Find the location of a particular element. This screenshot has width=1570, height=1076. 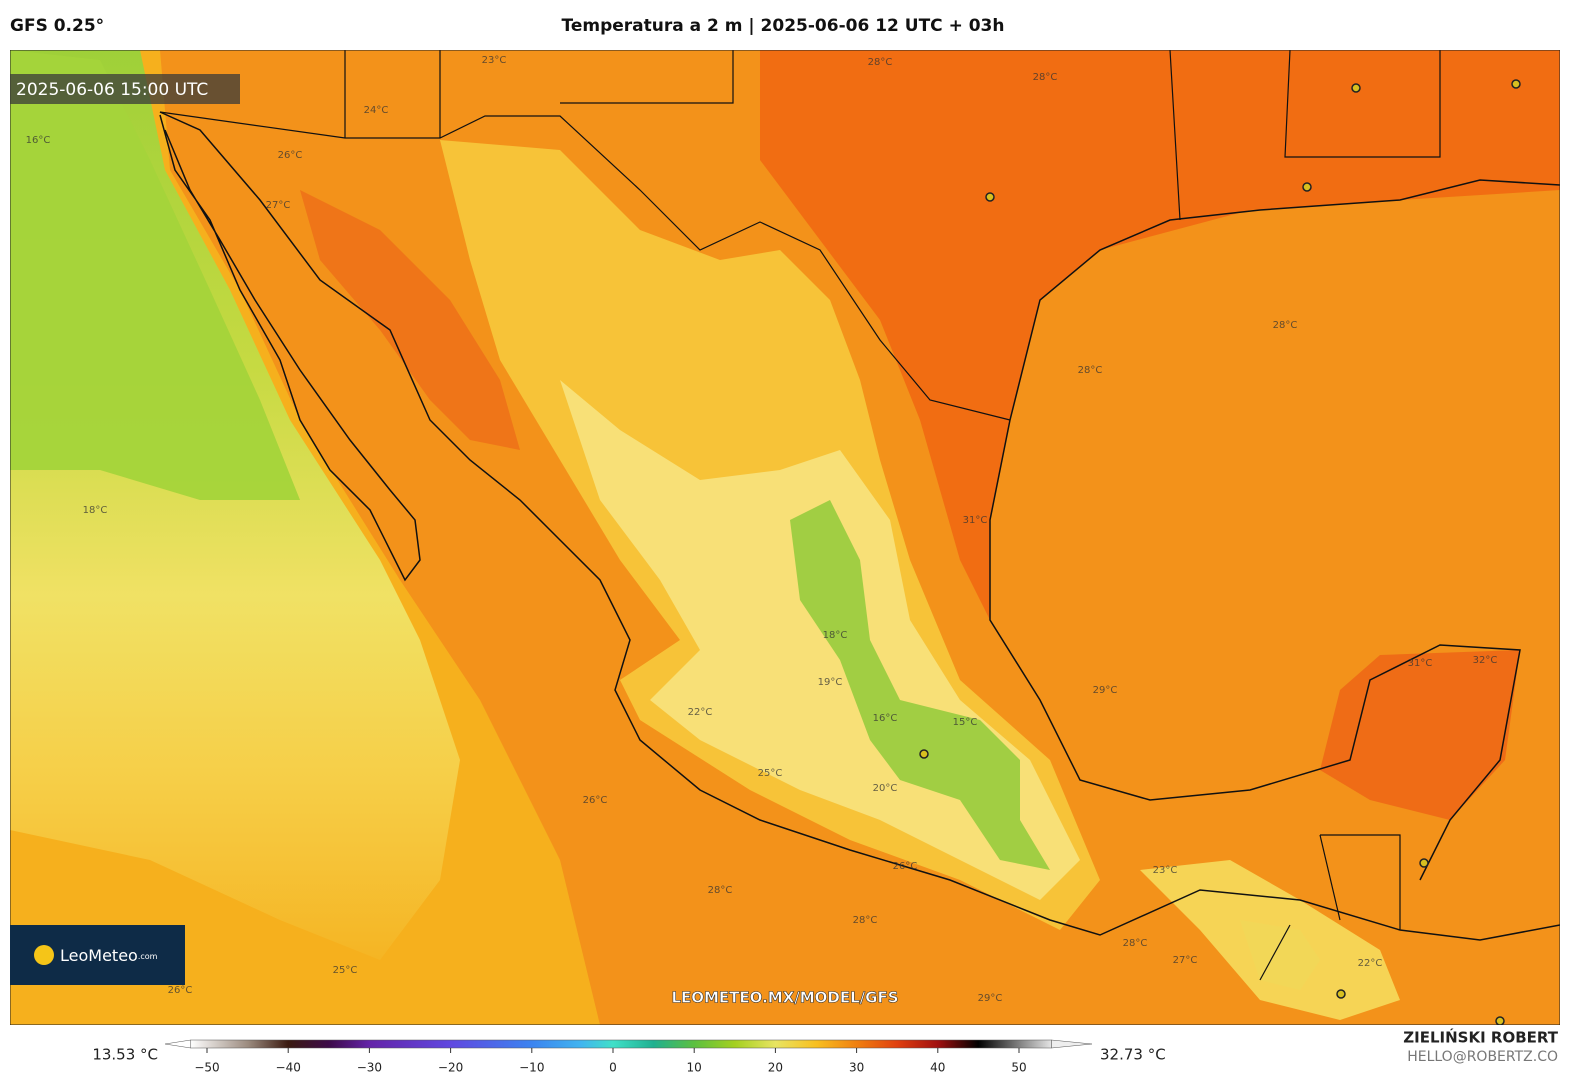

logo-name: LeoMeteo is located at coordinates (99, 955).